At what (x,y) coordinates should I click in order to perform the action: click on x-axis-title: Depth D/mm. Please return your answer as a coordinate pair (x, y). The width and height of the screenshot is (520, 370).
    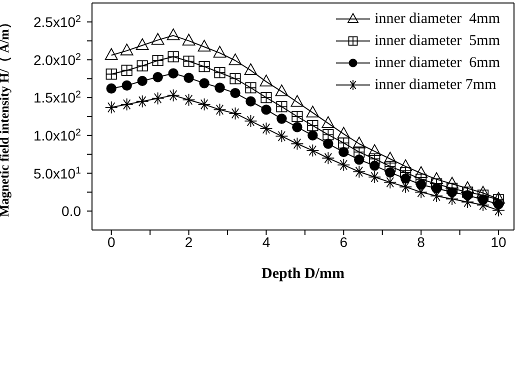
    Looking at the image, I should click on (303, 274).